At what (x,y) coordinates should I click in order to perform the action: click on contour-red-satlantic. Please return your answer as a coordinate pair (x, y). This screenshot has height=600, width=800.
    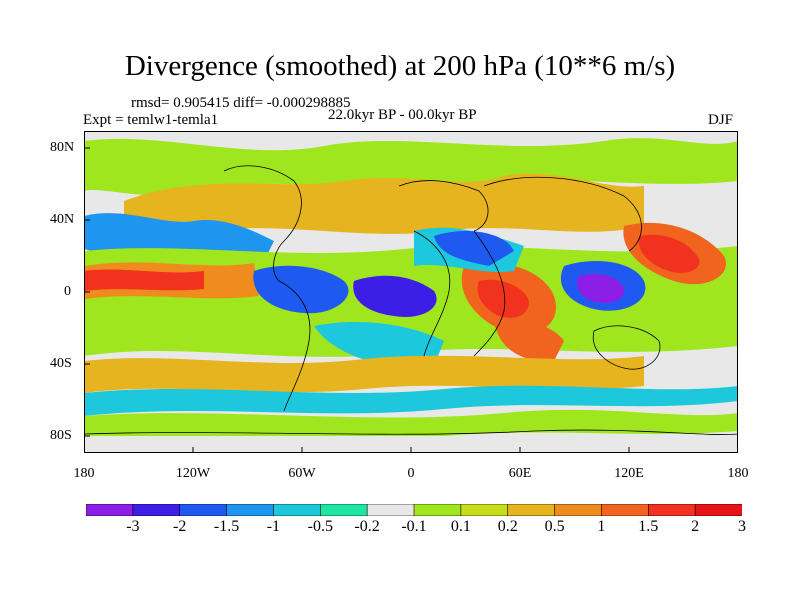
    Looking at the image, I should click on (529, 340).